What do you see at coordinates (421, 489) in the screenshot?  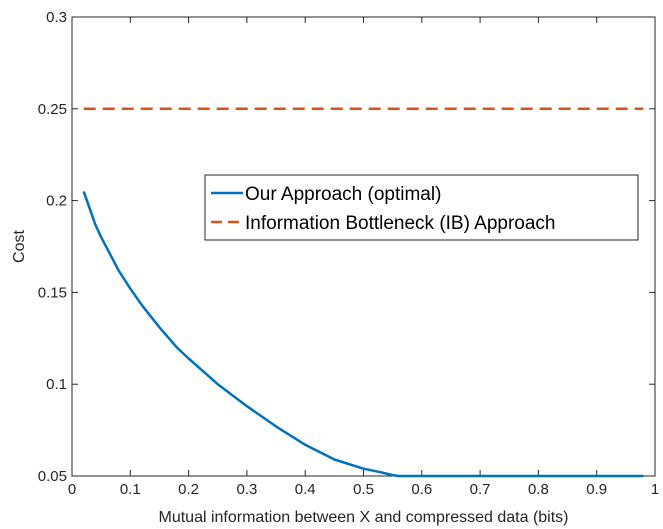 I see `x-tick-label: 0.6` at bounding box center [421, 489].